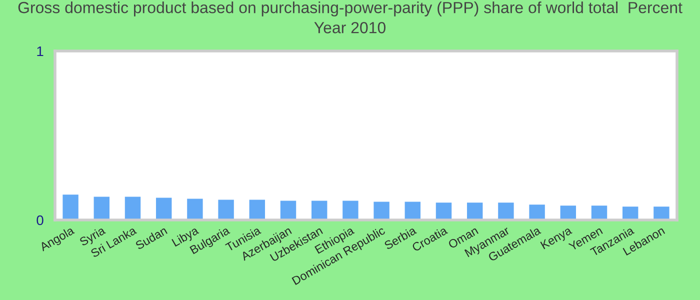 Image resolution: width=700 pixels, height=300 pixels. Describe the element at coordinates (40, 51) in the screenshot. I see `y-tick-label: 1` at that location.